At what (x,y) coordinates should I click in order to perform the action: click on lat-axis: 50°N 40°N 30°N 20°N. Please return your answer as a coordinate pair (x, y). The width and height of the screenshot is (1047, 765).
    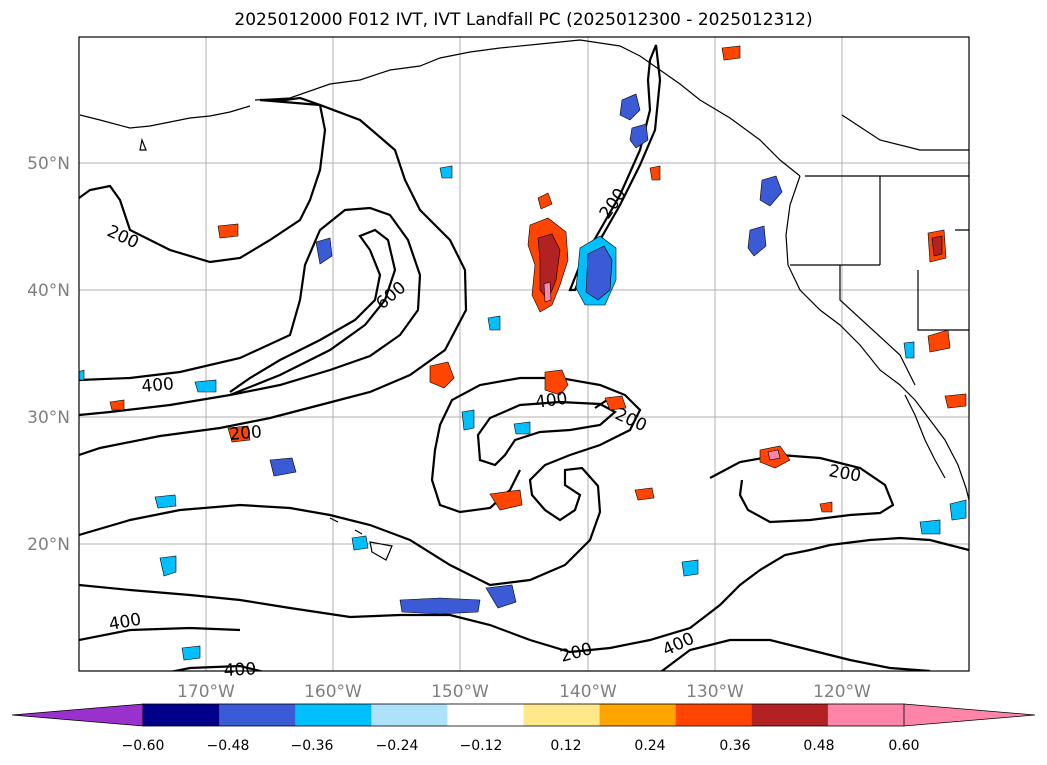
    Looking at the image, I should click on (48, 354).